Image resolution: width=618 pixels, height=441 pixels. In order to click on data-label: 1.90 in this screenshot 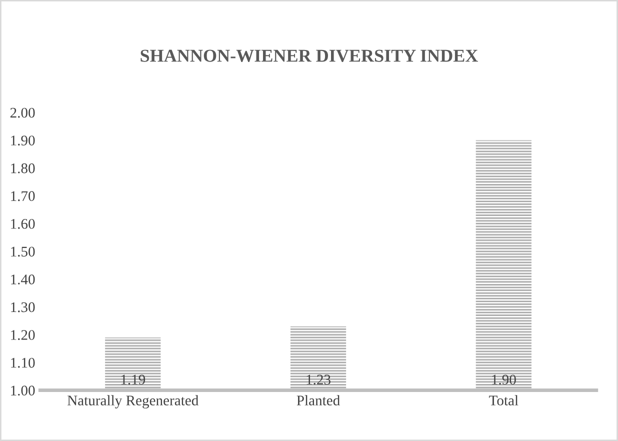, I will do `click(504, 379)`.